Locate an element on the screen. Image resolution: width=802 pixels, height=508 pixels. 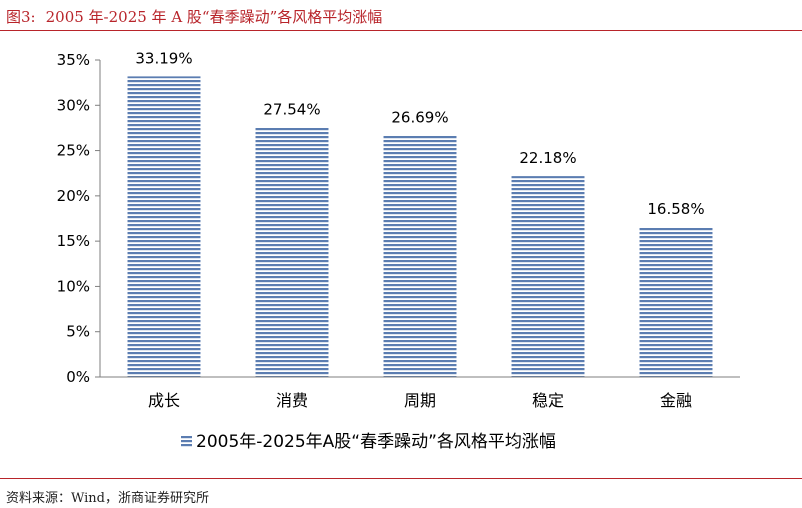
data-label: 26.69% is located at coordinates (419, 117).